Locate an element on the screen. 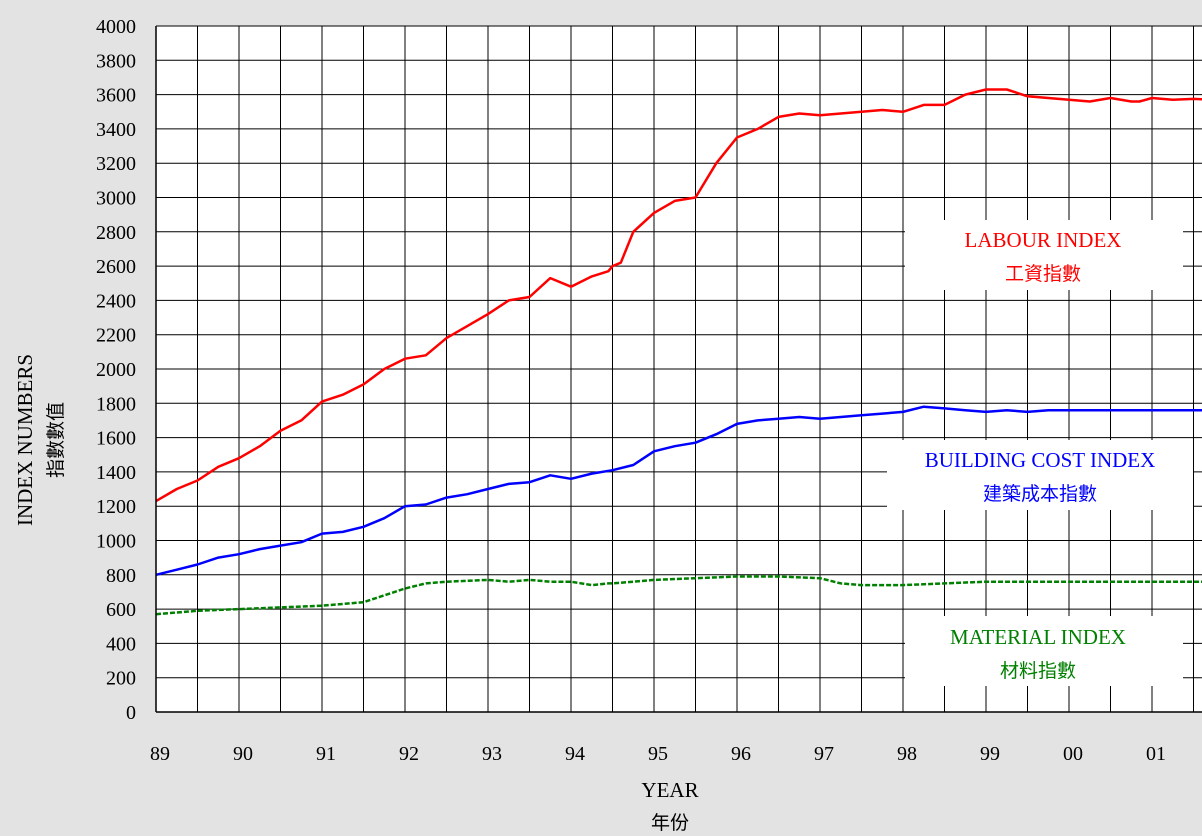 The width and height of the screenshot is (1202, 836). y-tick-label: 0 is located at coordinates (131, 713).